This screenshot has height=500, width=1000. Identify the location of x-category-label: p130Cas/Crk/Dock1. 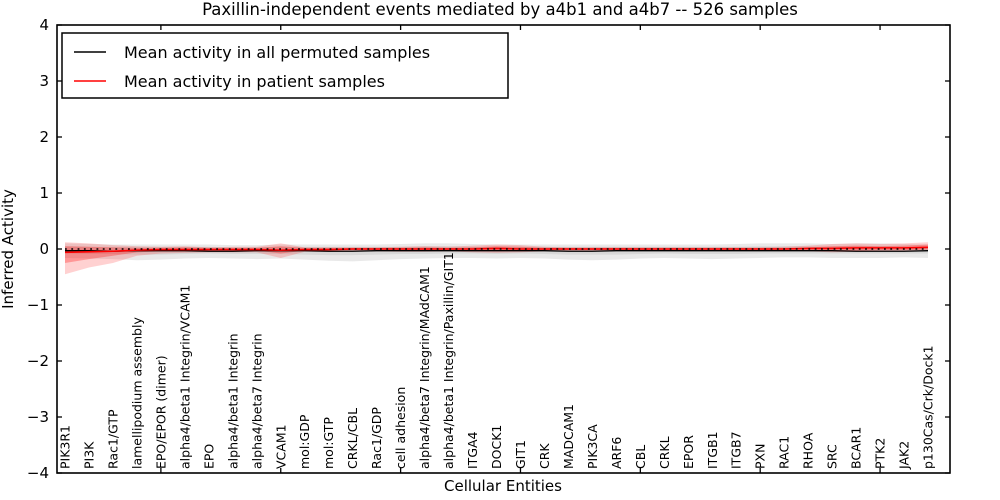
(928, 407).